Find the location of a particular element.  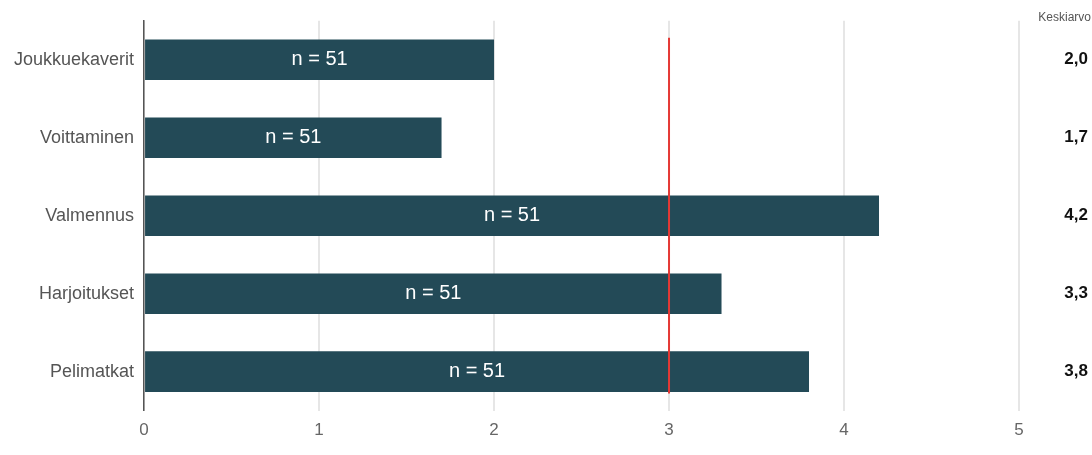

y-tick-label: Voittaminen is located at coordinates (87, 136).